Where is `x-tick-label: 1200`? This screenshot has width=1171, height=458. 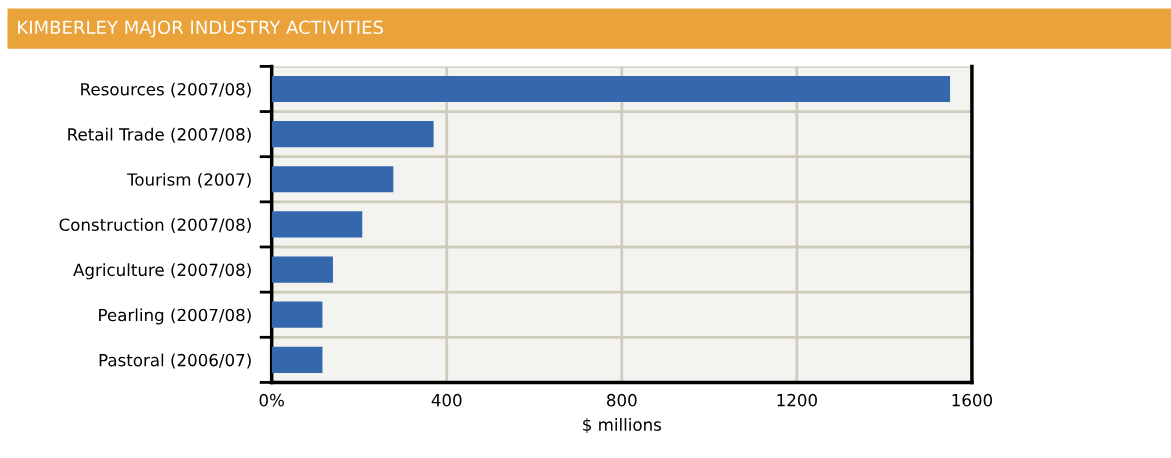 x-tick-label: 1200 is located at coordinates (797, 400).